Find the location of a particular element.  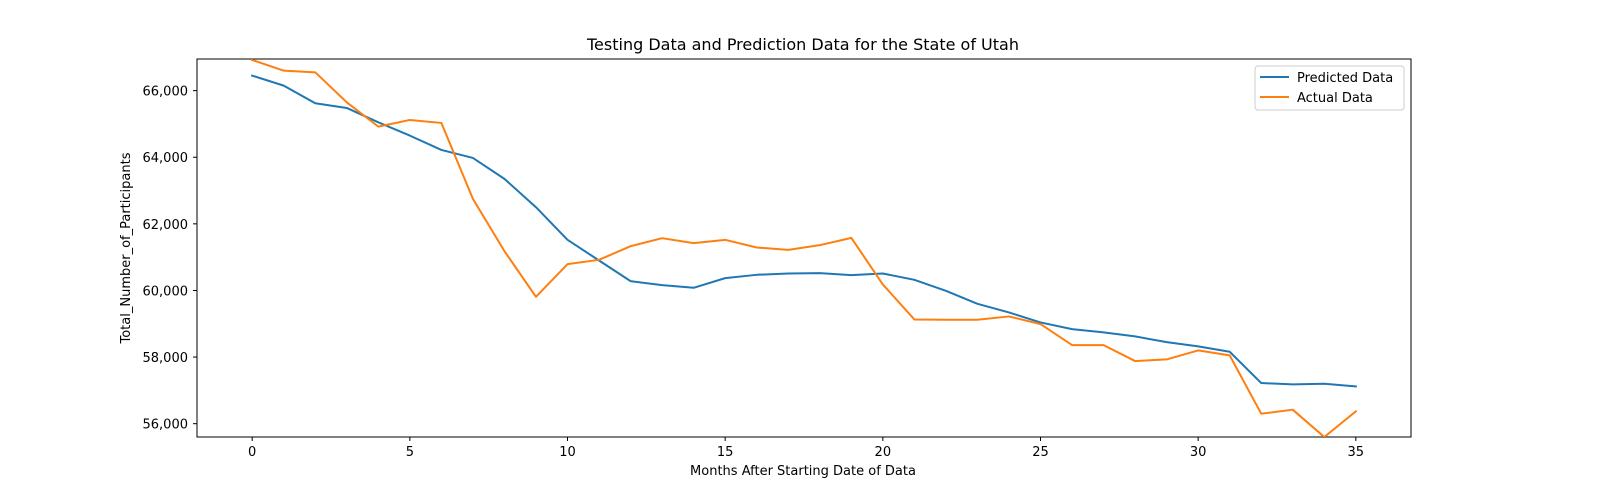

x-tick-label: 25 is located at coordinates (1040, 452).